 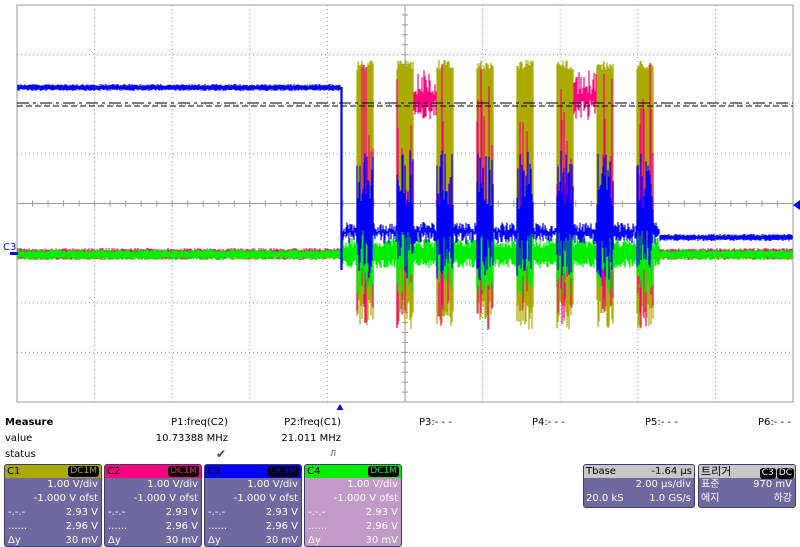 What do you see at coordinates (314, 471) in the screenshot?
I see `channel-name: C4` at bounding box center [314, 471].